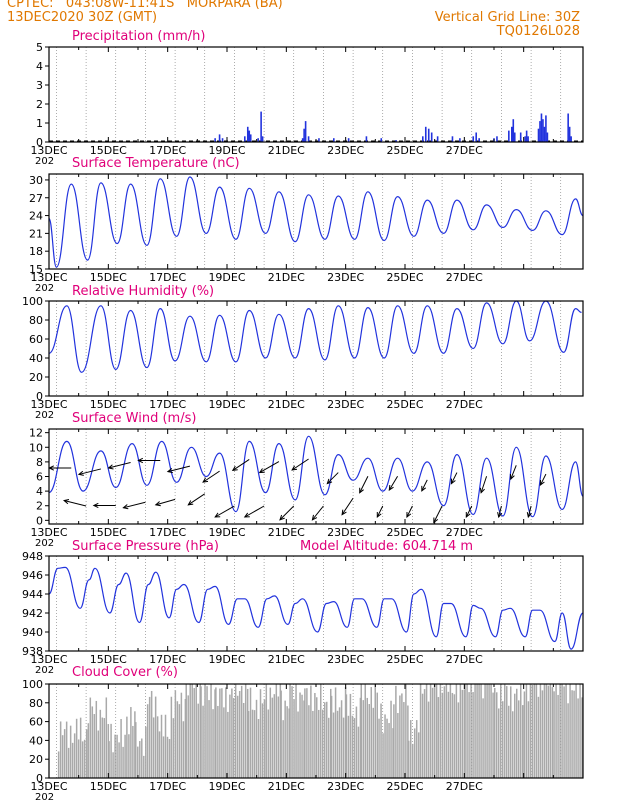 This screenshot has width=618, height=800. What do you see at coordinates (134, 418) in the screenshot?
I see `wind-title: Surface Wind (m/s)` at bounding box center [134, 418].